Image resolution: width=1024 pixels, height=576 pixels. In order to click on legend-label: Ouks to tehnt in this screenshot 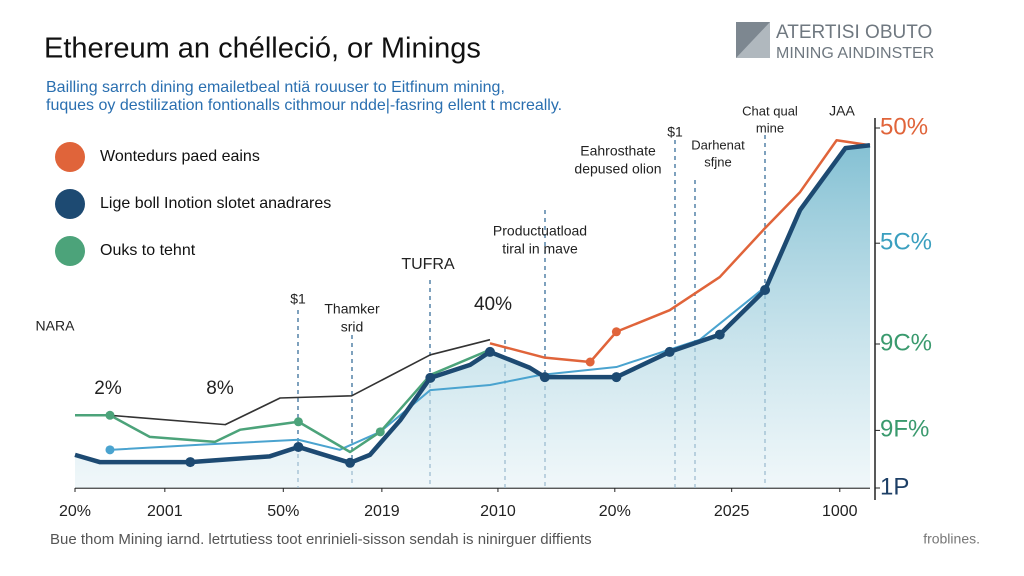, I will do `click(148, 250)`.